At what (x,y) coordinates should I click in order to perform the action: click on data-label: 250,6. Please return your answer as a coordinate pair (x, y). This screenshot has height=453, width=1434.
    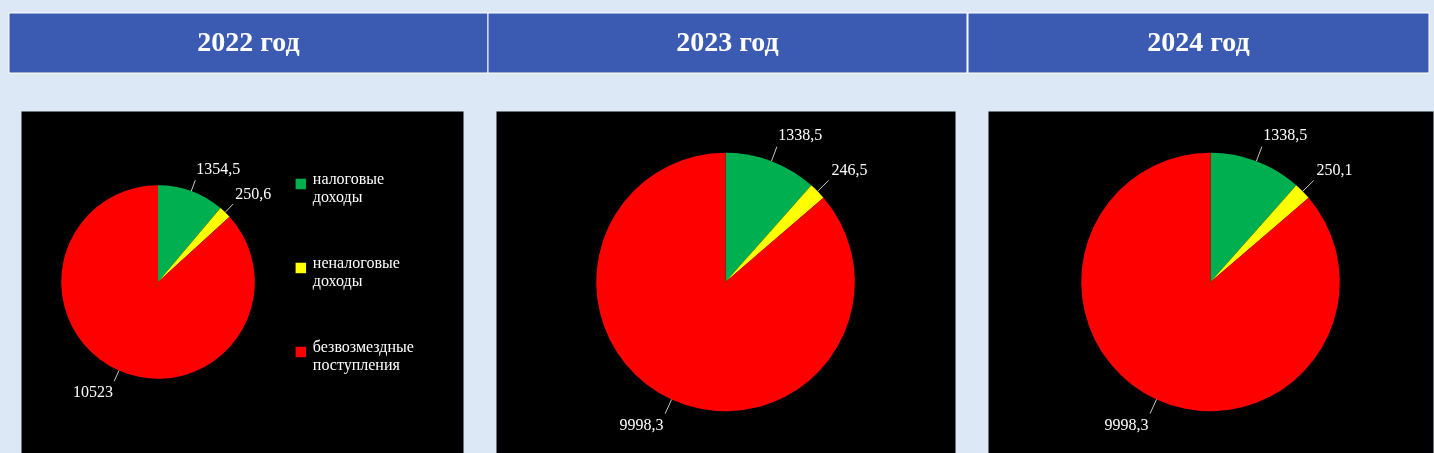
    Looking at the image, I should click on (253, 193).